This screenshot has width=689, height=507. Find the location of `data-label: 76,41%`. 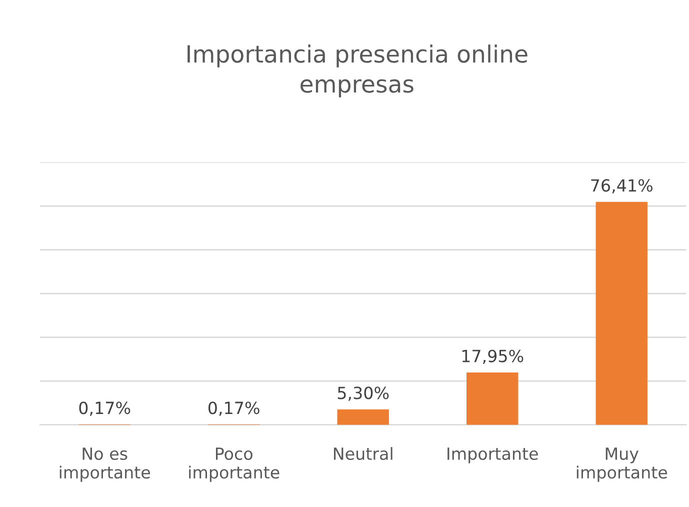

data-label: 76,41% is located at coordinates (621, 186).